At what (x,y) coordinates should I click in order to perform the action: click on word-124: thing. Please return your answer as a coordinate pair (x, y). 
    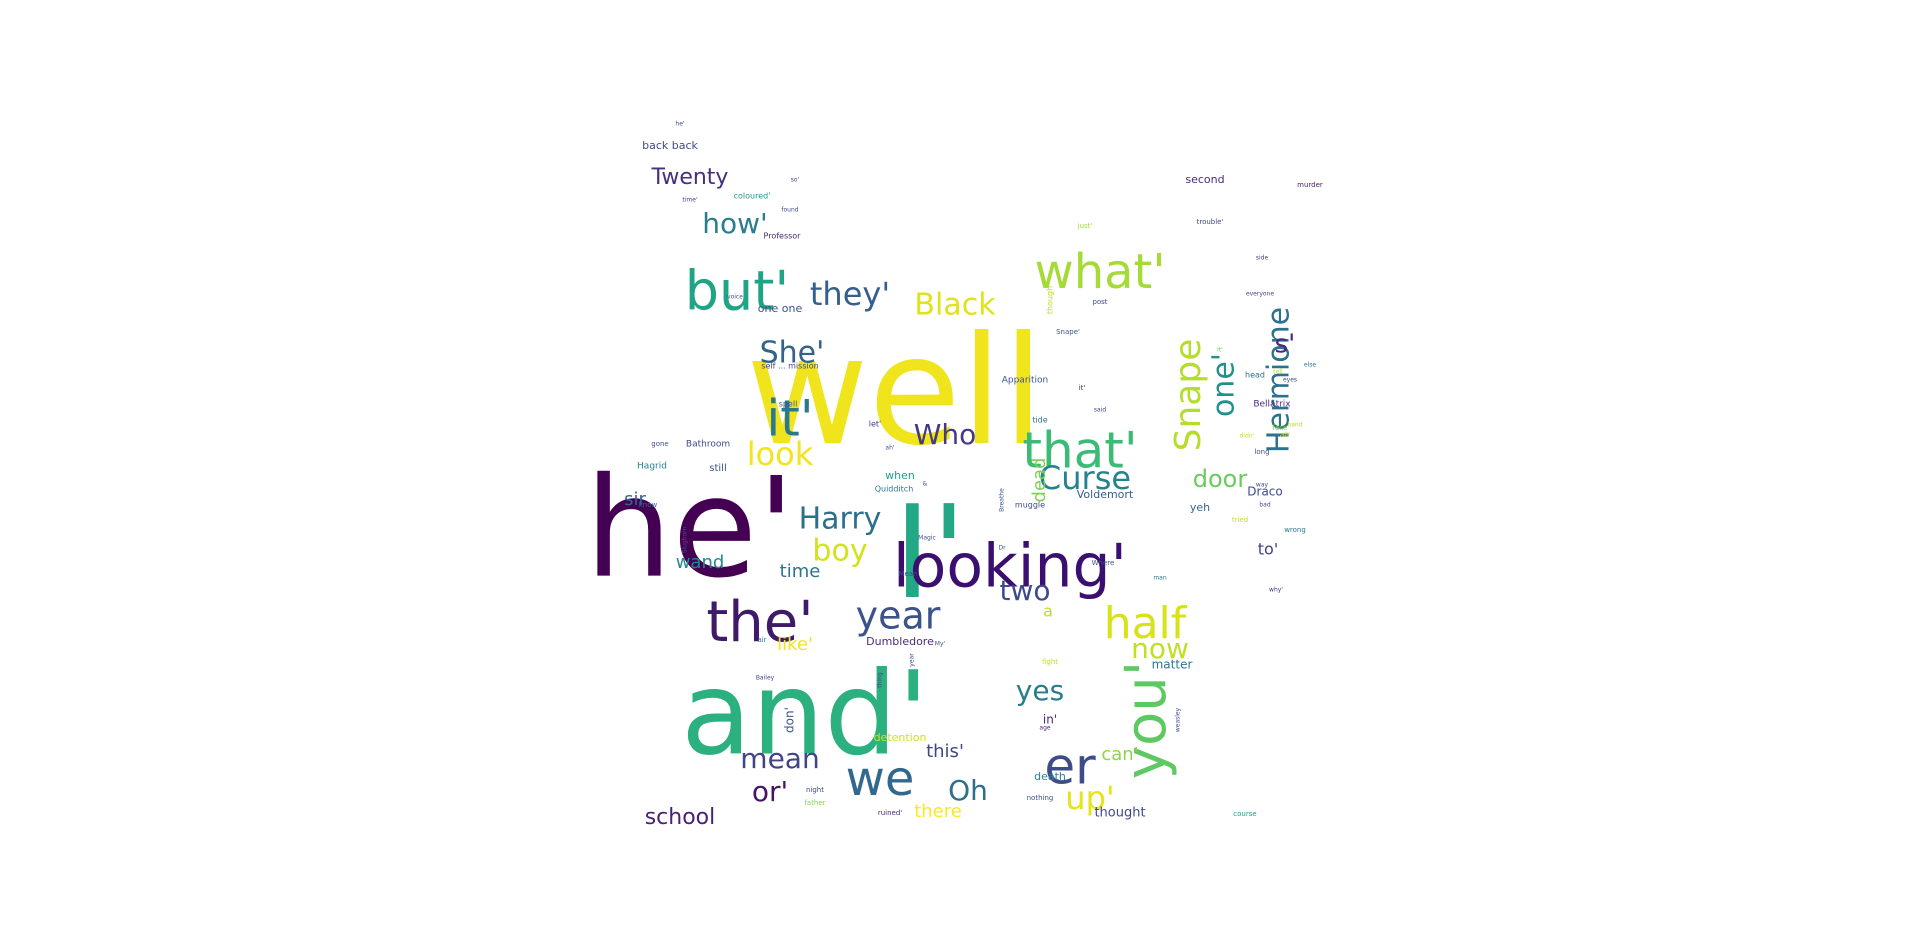
    Looking at the image, I should click on (880, 680).